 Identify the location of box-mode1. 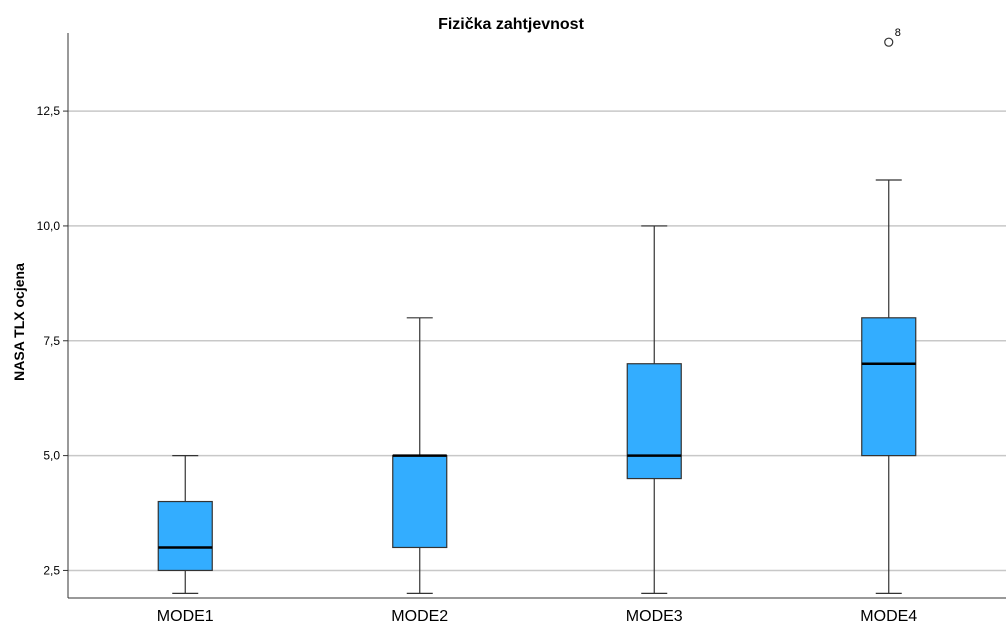
(185, 525).